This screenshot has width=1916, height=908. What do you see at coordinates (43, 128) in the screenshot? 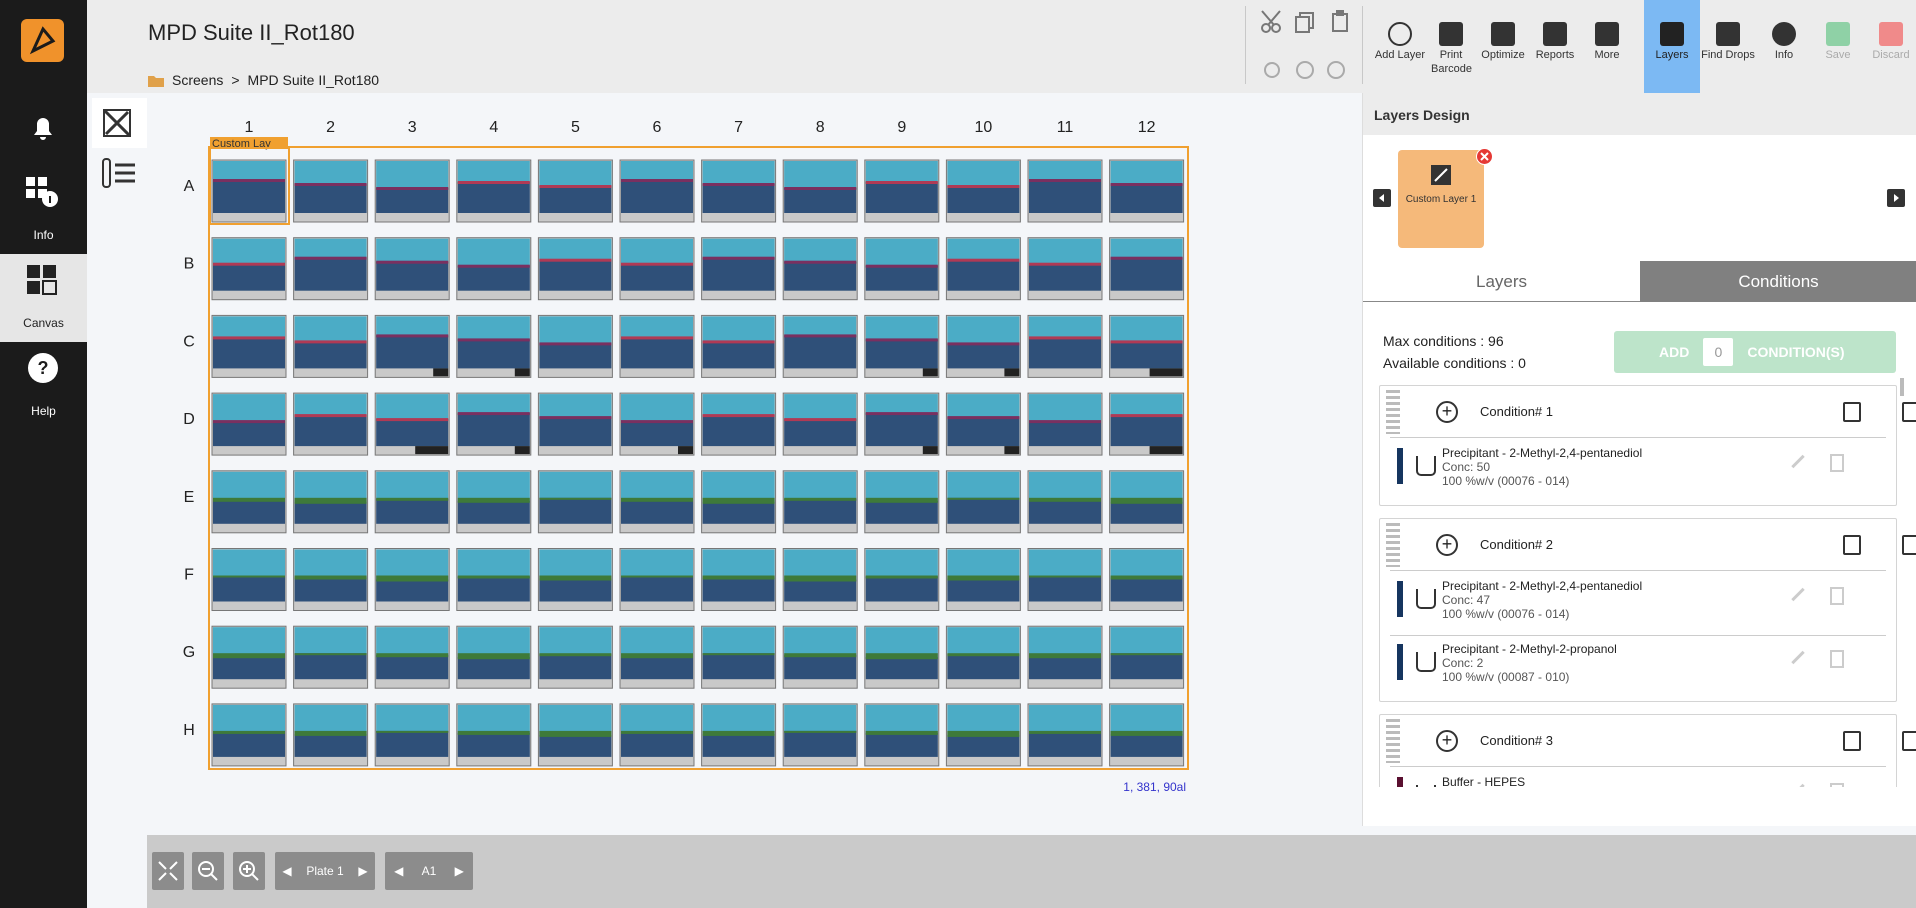
I see `bell-icon` at bounding box center [43, 128].